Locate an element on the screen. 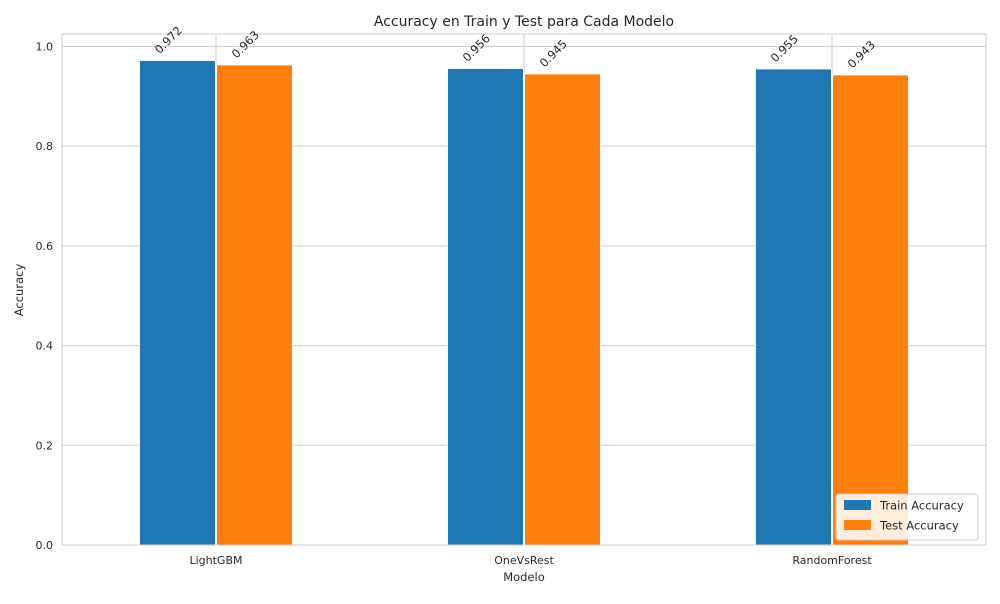  y-tick-label: 0.8 is located at coordinates (45, 146).